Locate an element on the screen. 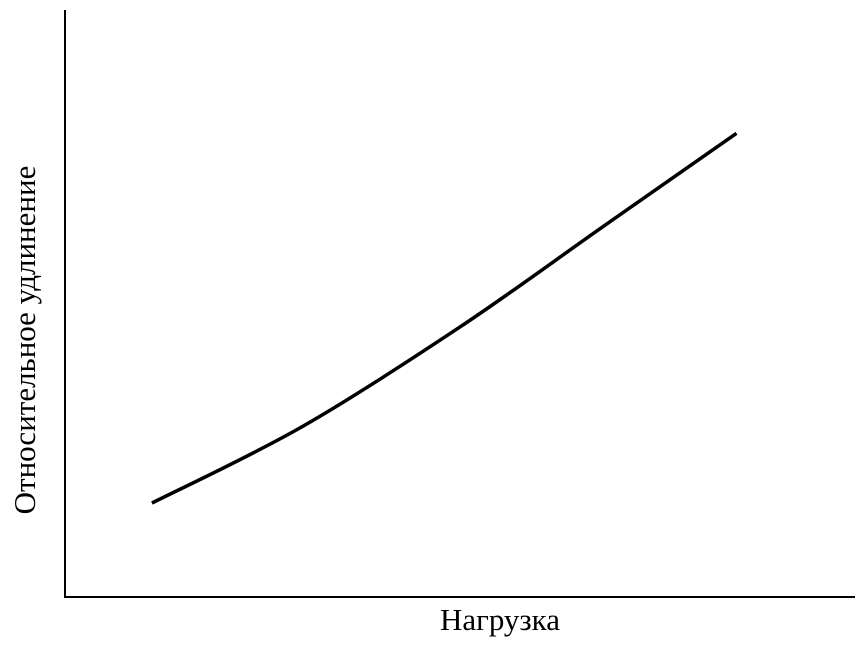 The height and width of the screenshot is (645, 855). x-axis-label: Нагрузка is located at coordinates (500, 619).